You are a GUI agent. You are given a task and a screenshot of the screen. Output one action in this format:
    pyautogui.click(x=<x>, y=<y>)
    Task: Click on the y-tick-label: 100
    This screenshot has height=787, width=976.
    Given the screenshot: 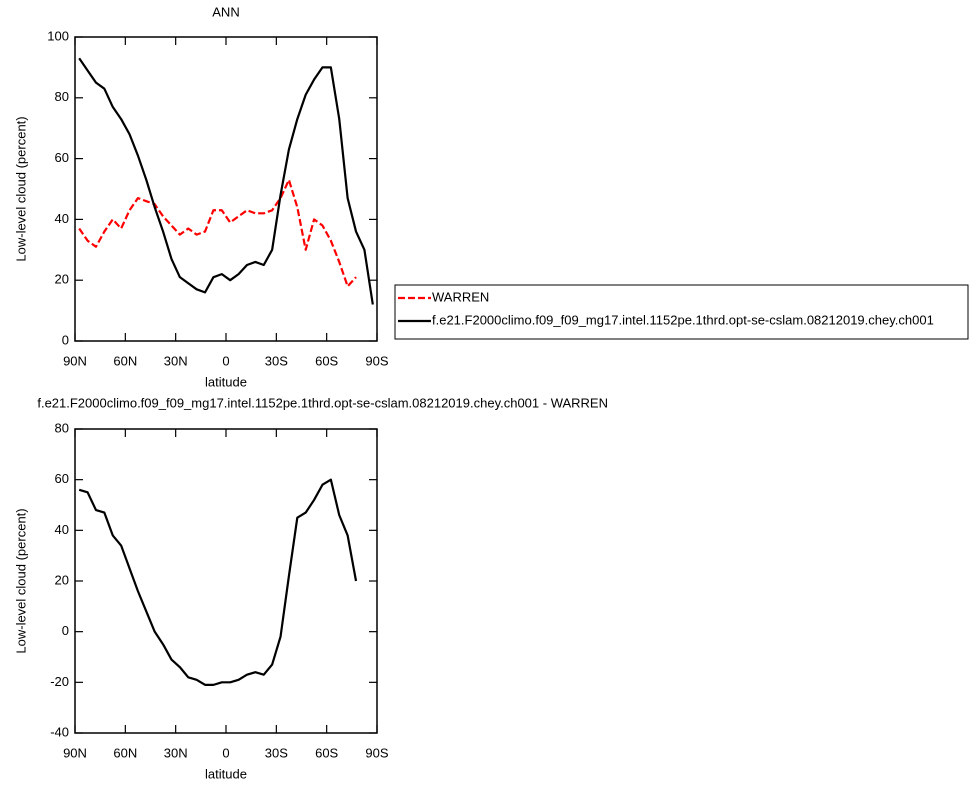 What is the action you would take?
    pyautogui.click(x=58, y=35)
    